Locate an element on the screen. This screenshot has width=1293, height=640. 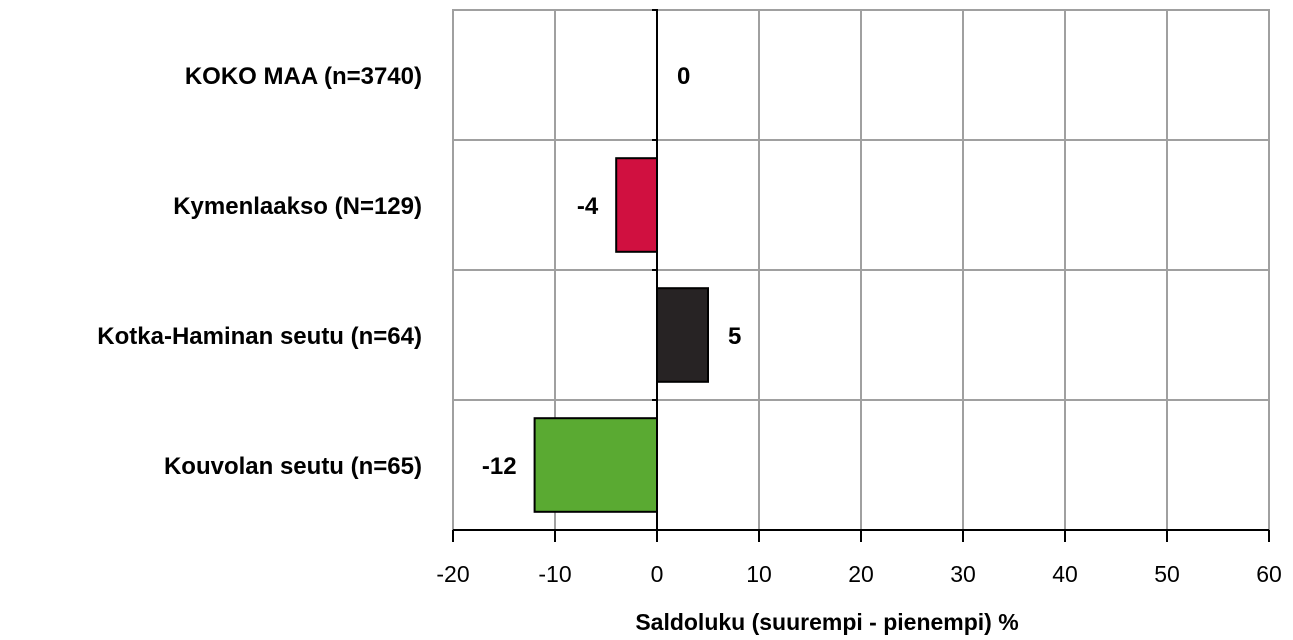
data-labels: 0 -4 5 -12 is located at coordinates (611, 271).